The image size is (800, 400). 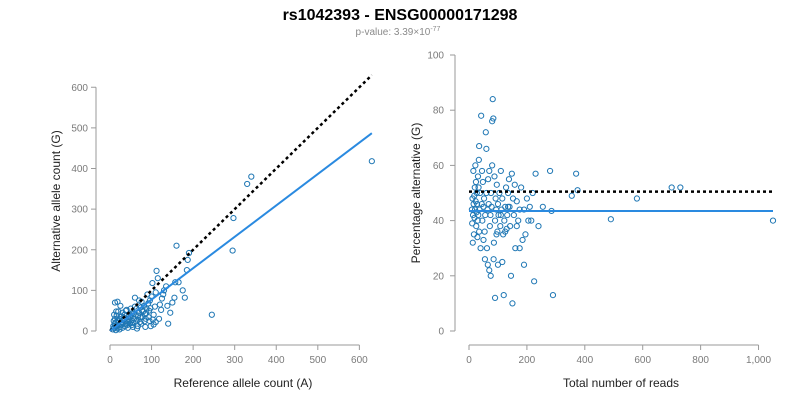 What do you see at coordinates (79, 128) in the screenshot?
I see `y-tick-label: 500` at bounding box center [79, 128].